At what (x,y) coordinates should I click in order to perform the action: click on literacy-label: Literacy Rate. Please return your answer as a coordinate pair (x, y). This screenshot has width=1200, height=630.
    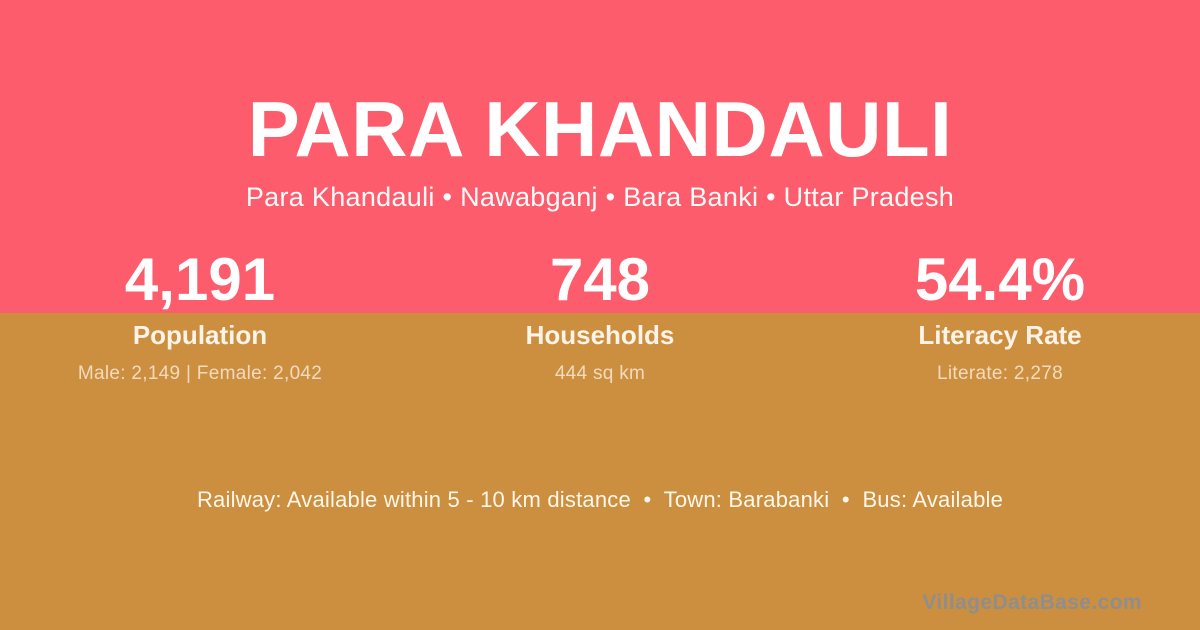
    Looking at the image, I should click on (1000, 335).